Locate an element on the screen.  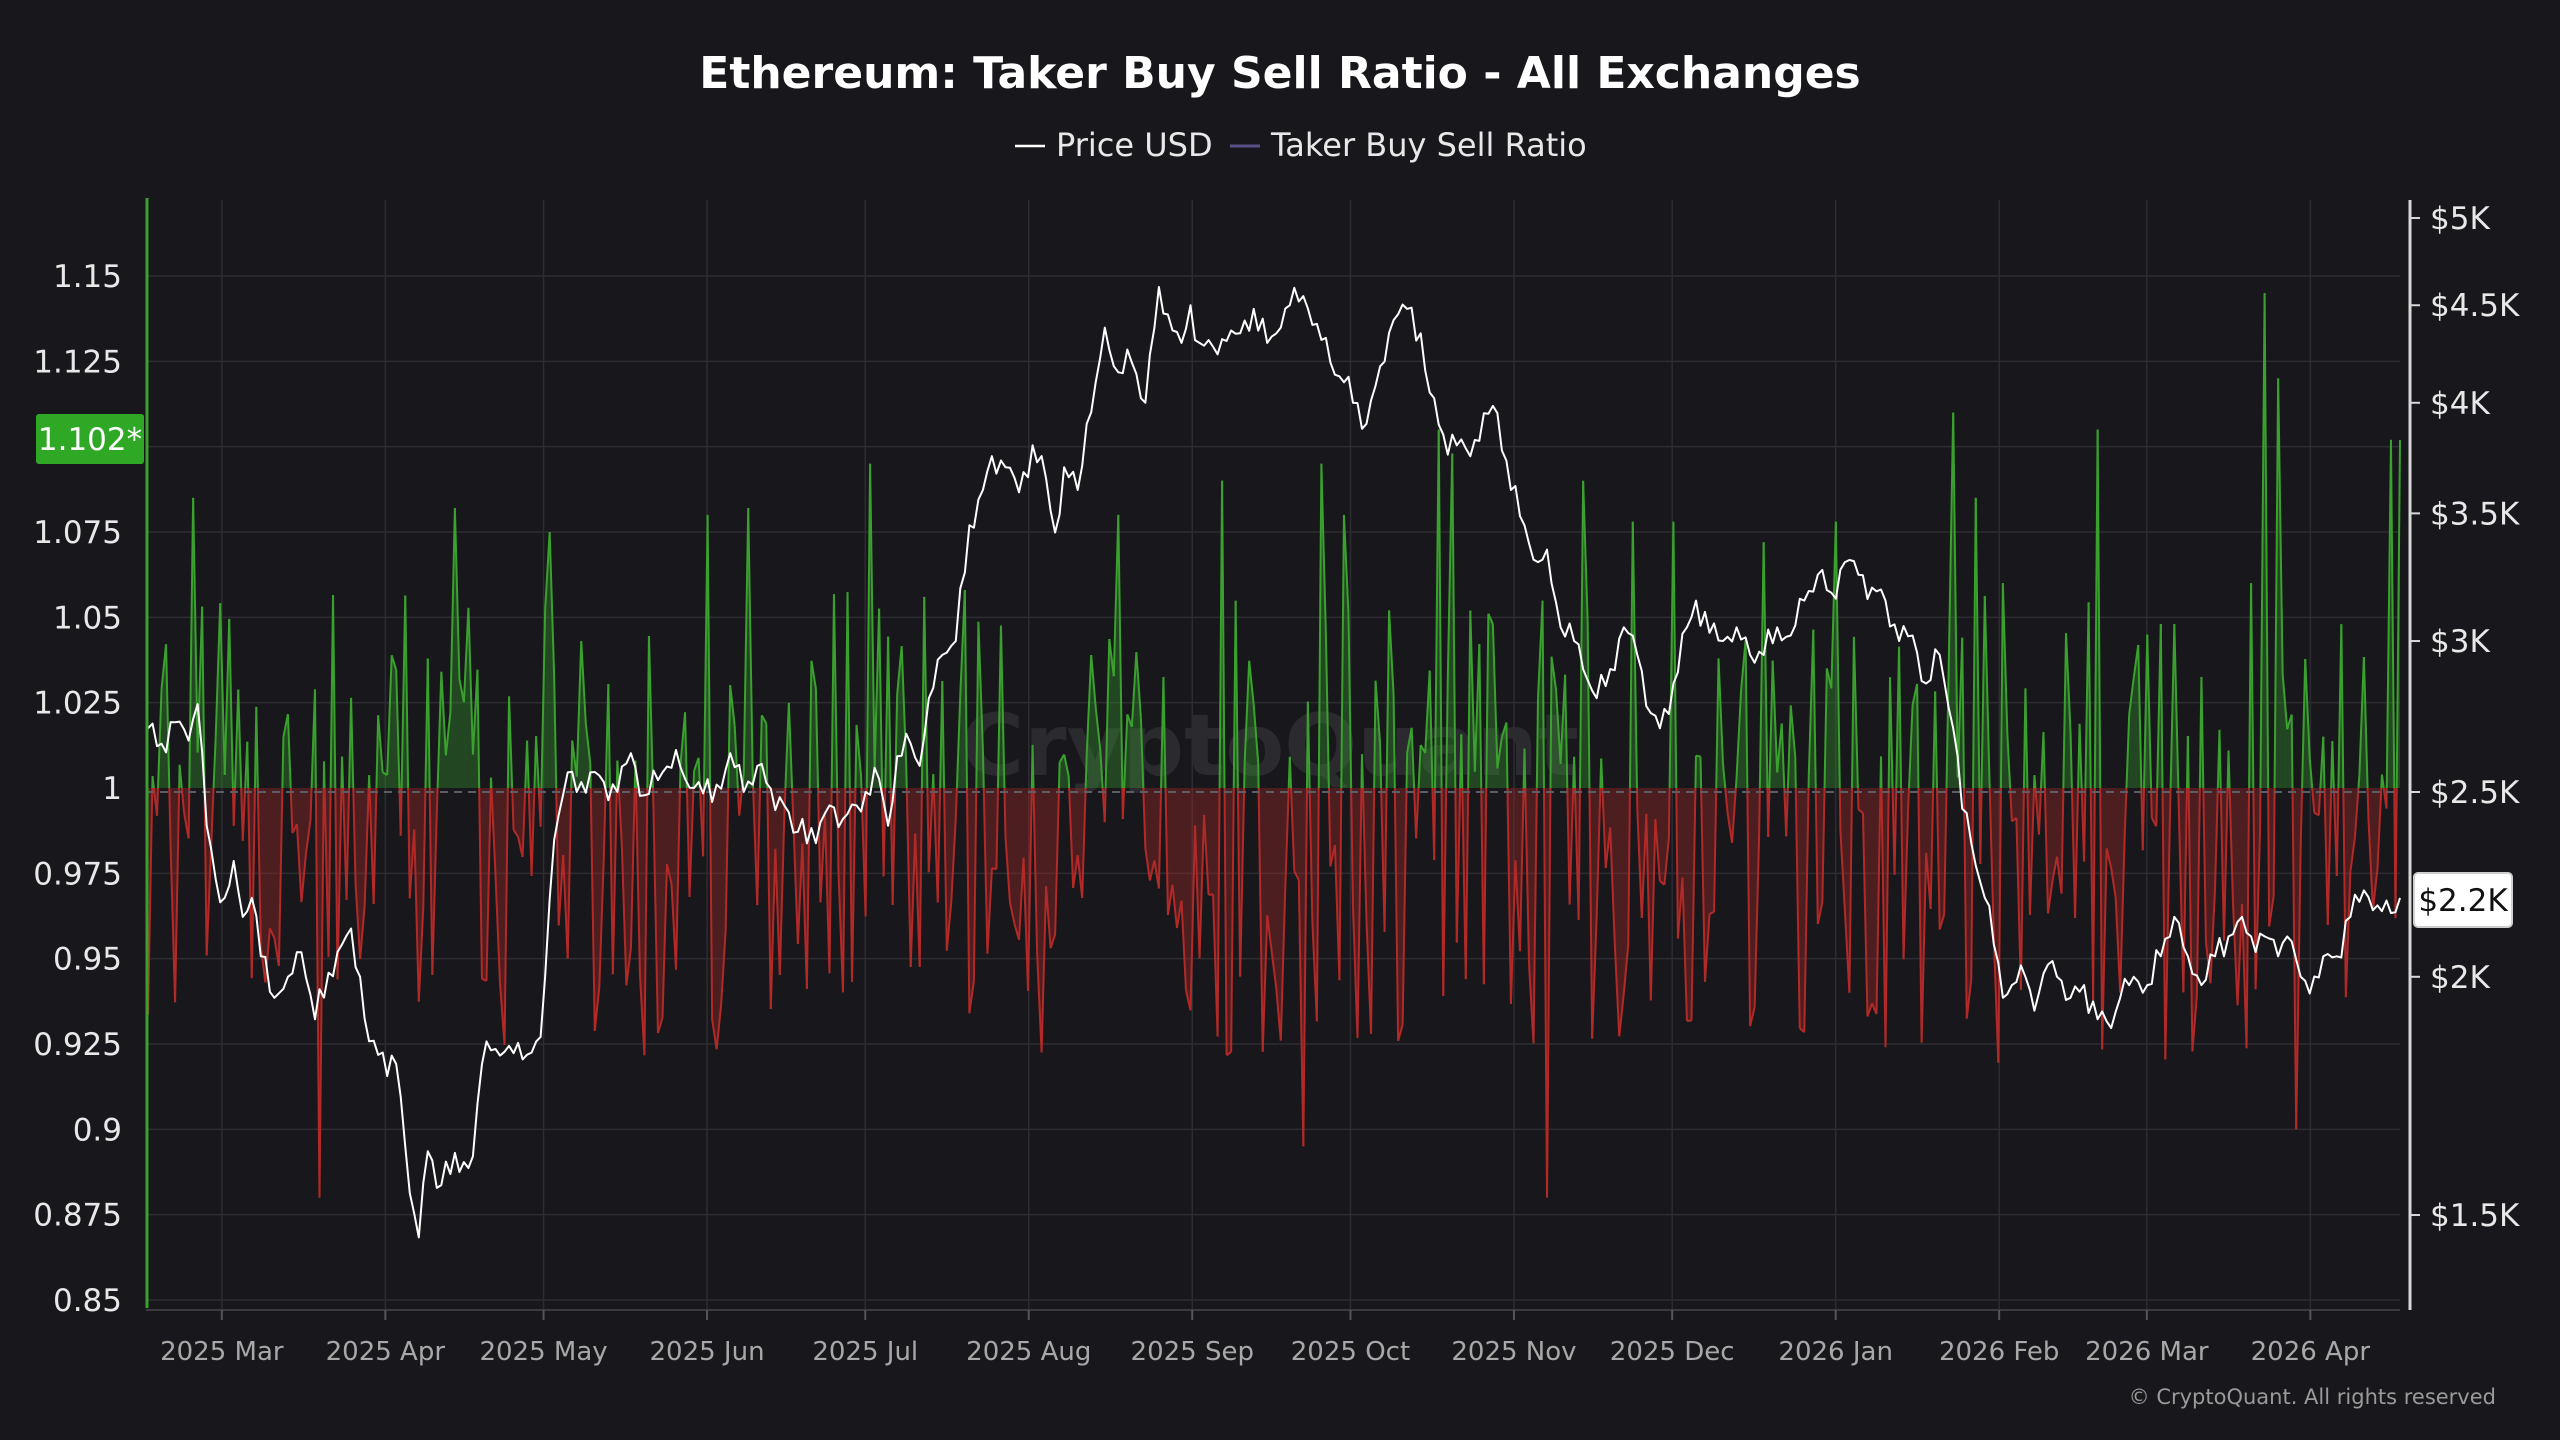
left-tick-label: 1.05 is located at coordinates (87, 618).